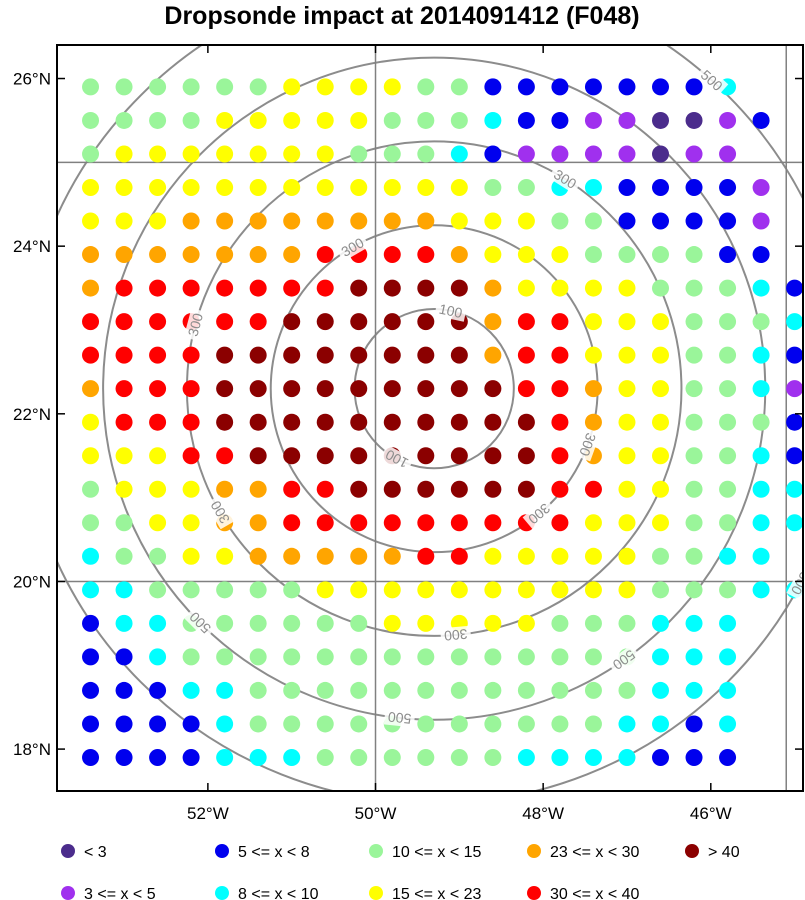  I want to click on legend-swatch, so click(68, 893).